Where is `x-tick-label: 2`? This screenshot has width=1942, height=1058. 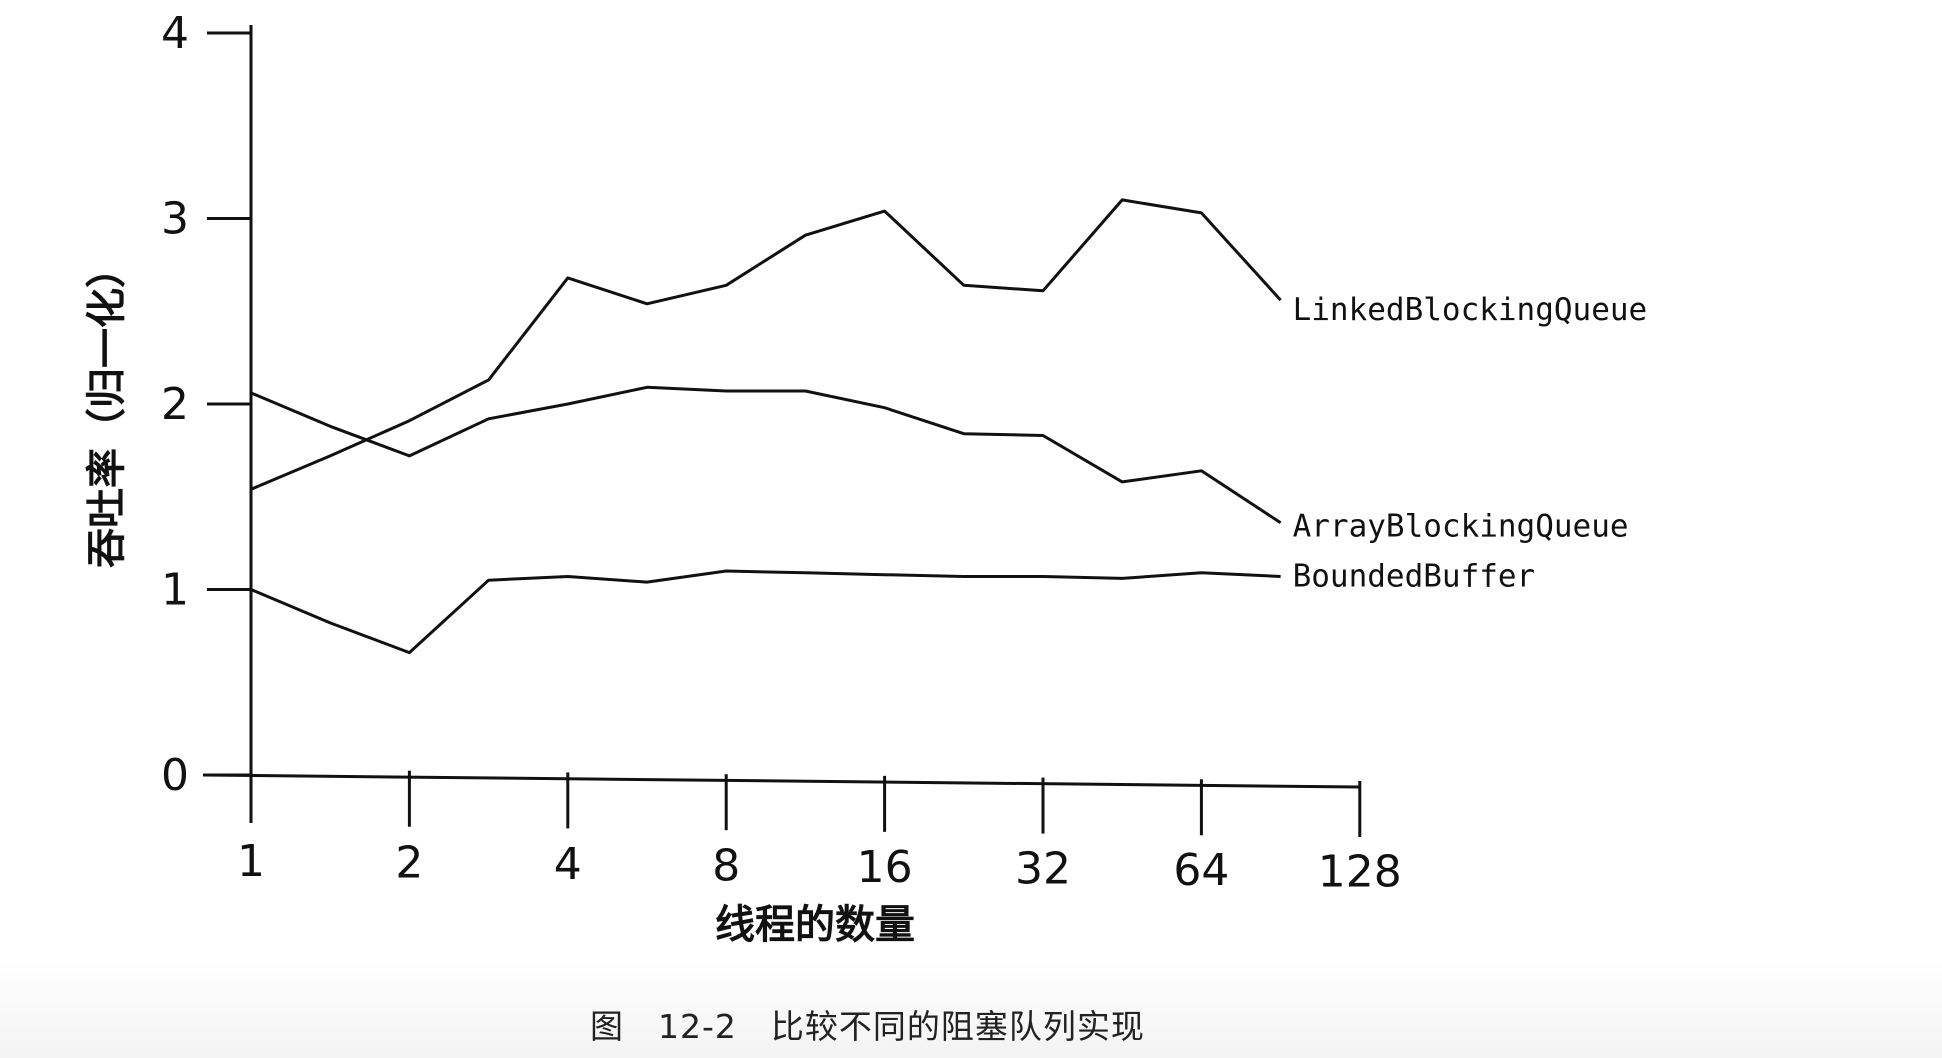
x-tick-label: 2 is located at coordinates (409, 863).